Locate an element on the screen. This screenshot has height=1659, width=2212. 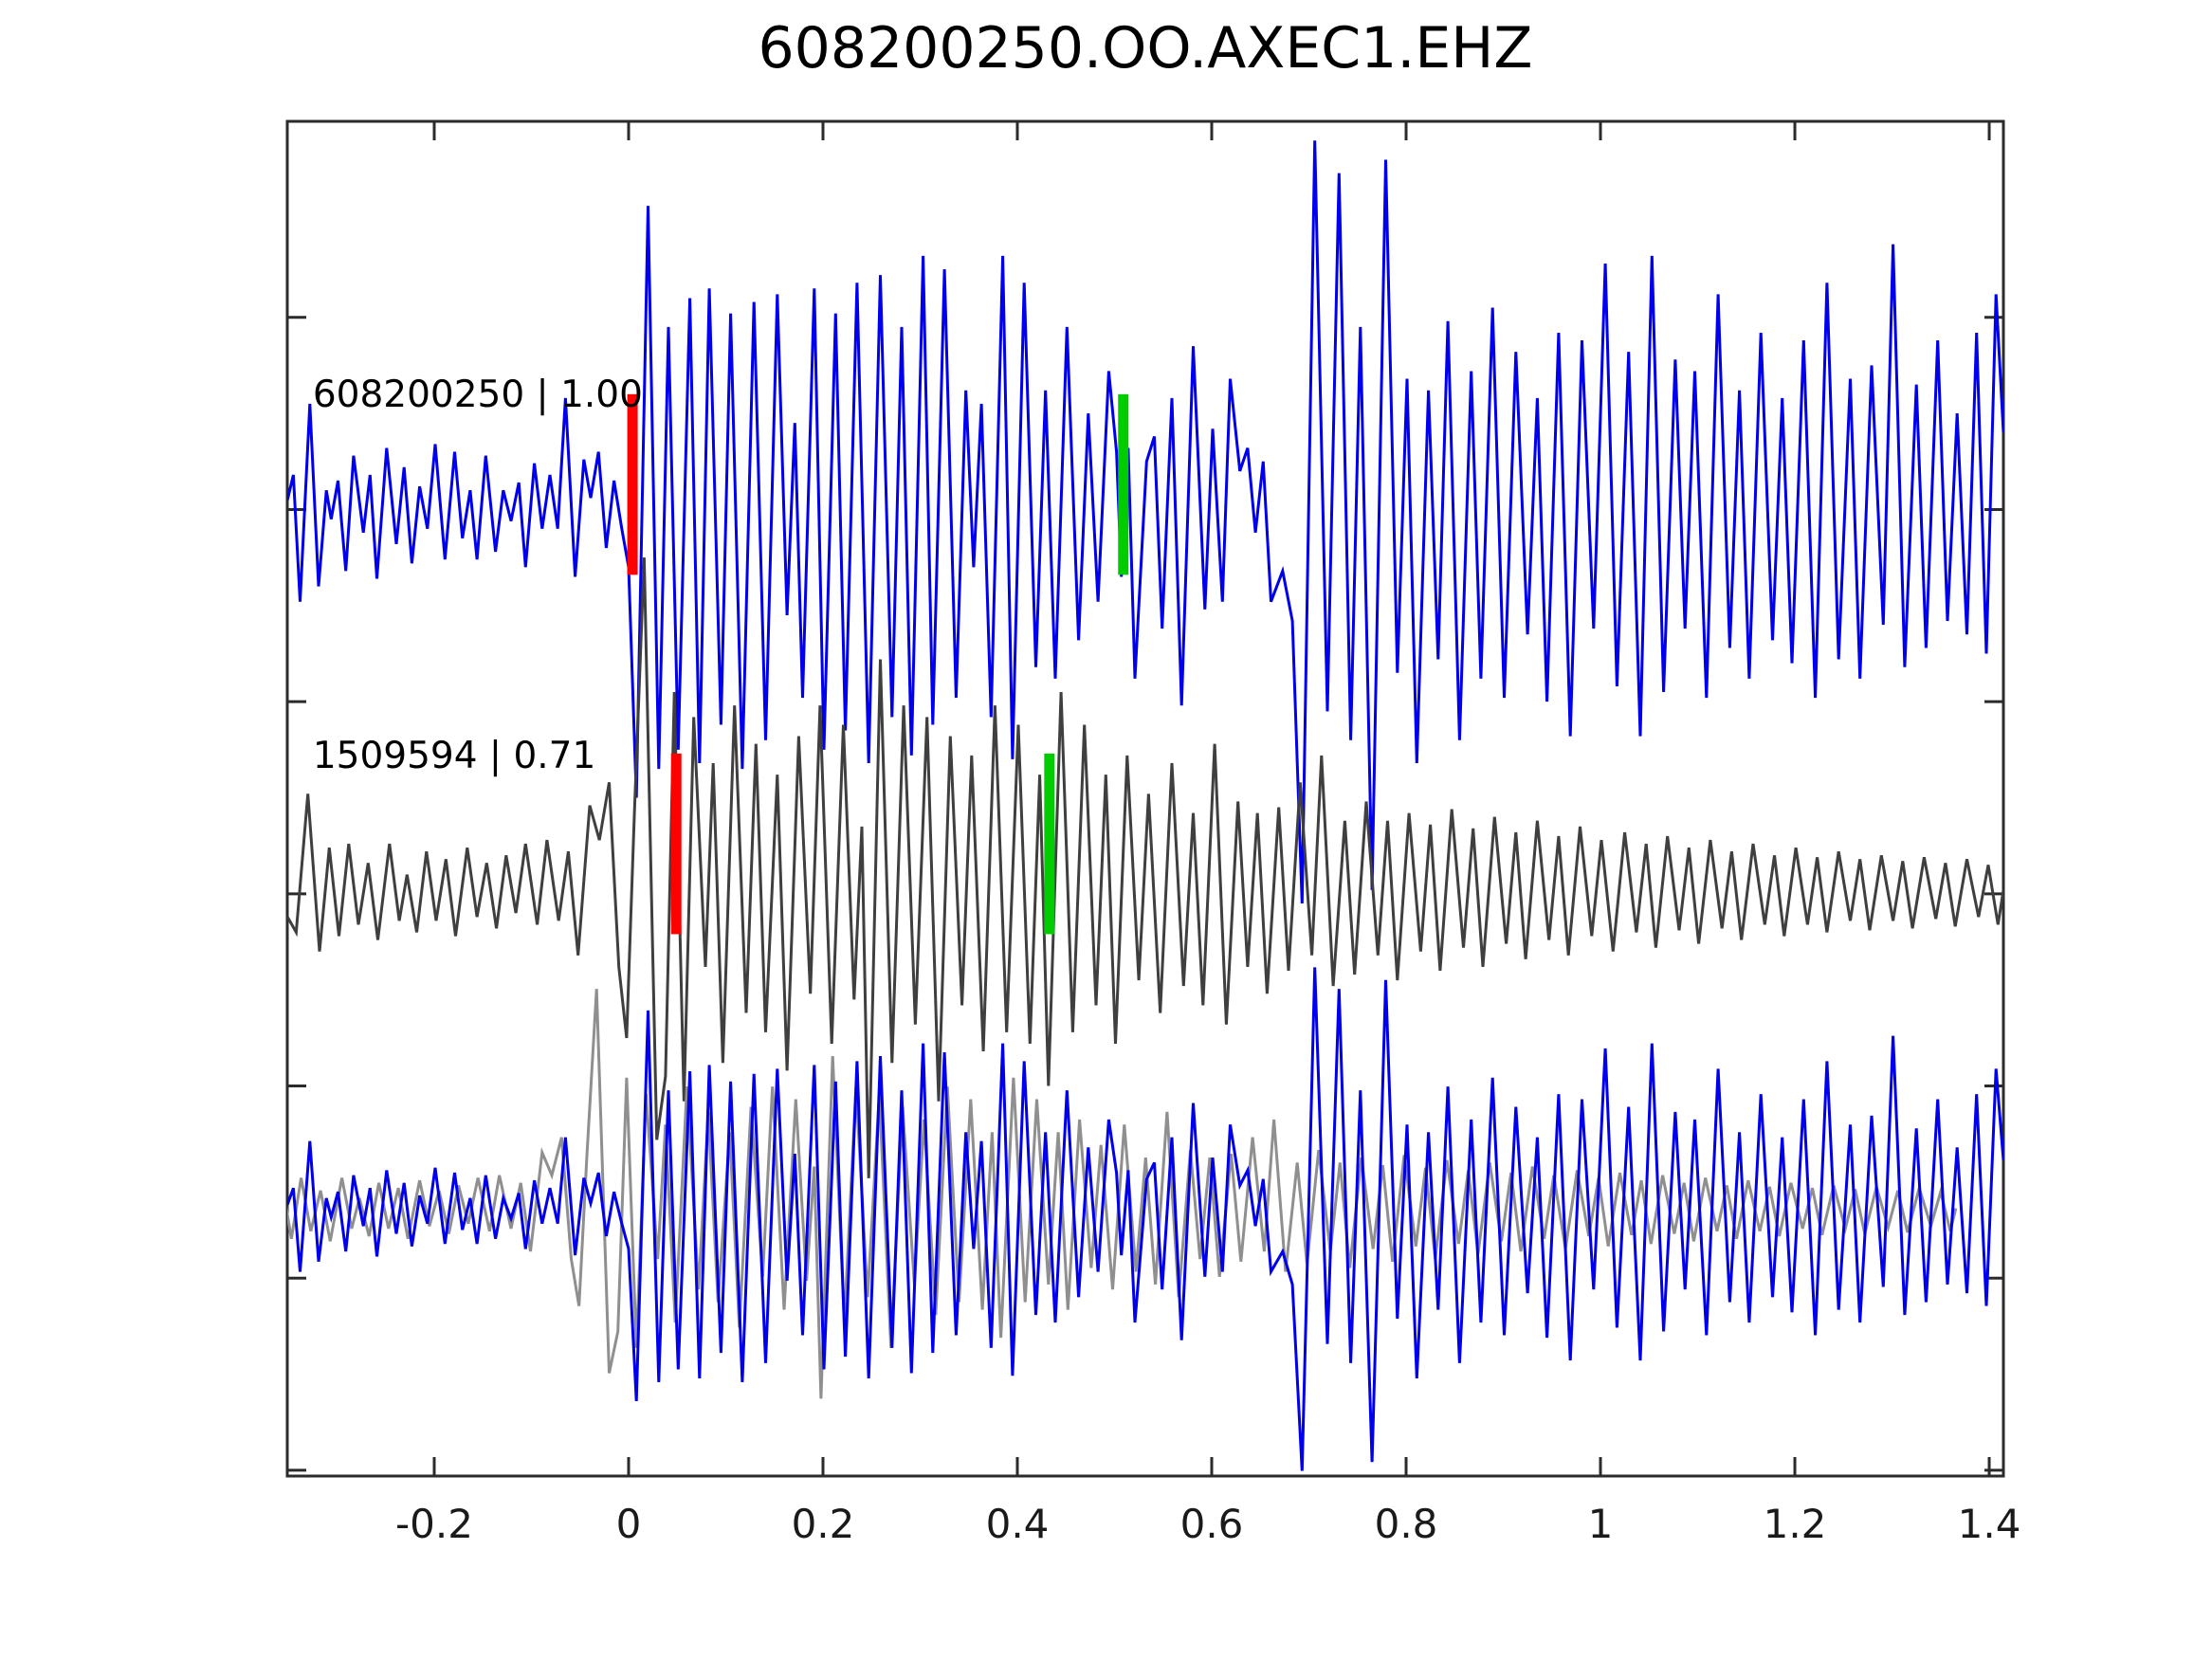
trace1-pick-red is located at coordinates (632, 484).